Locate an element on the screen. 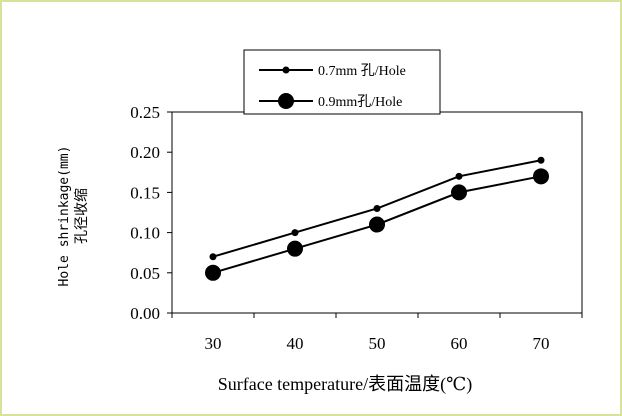 This screenshot has height=416, width=622. y-tick-label: 0.15 is located at coordinates (145, 192).